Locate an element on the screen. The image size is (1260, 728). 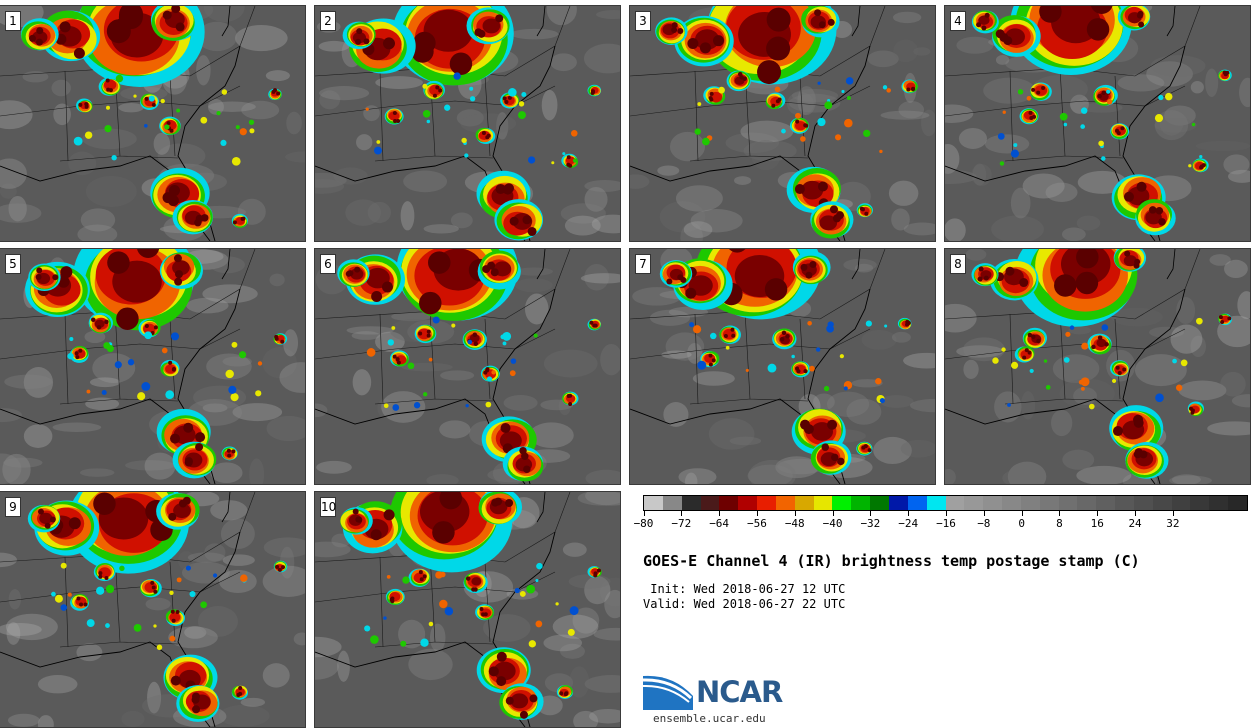
panel-number-label: 9 is located at coordinates (13, 507).